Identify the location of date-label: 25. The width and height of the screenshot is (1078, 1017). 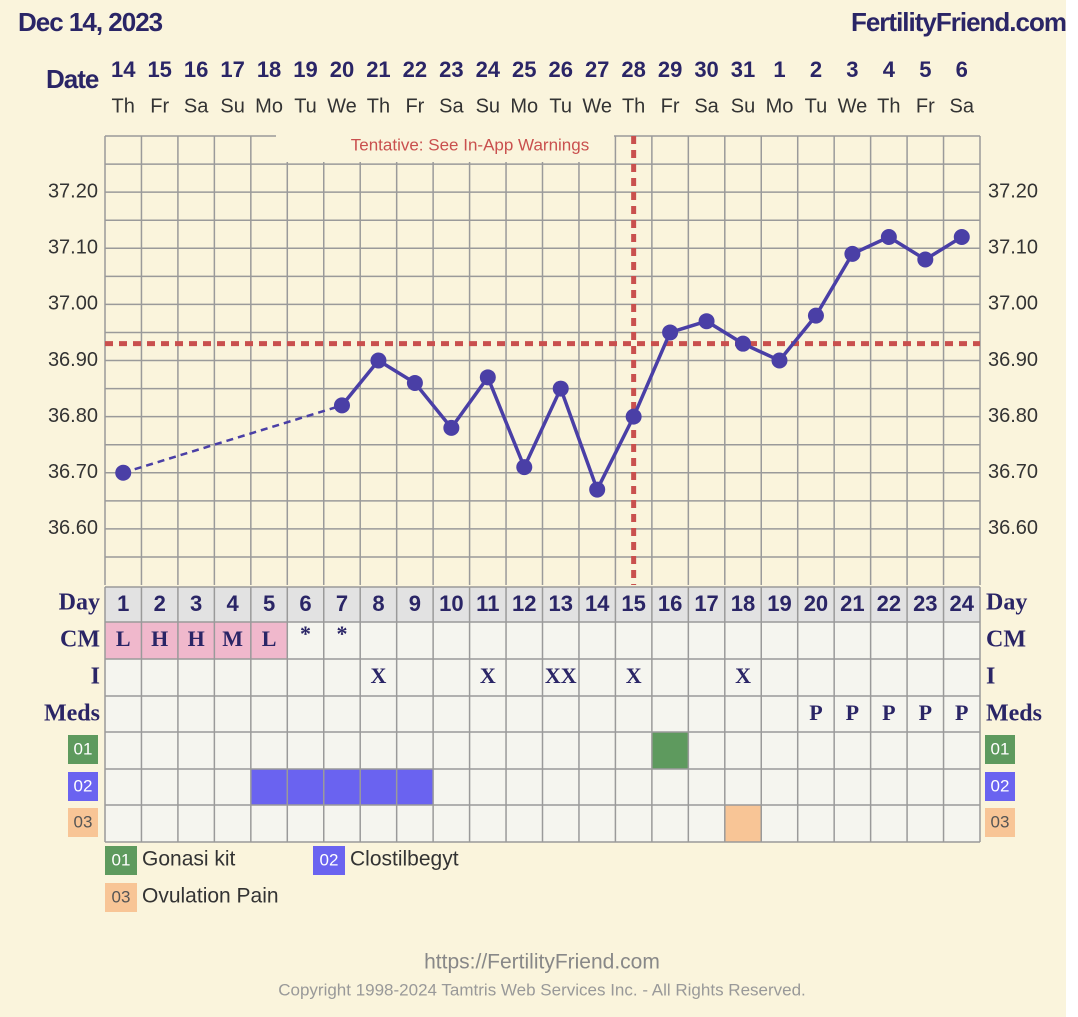
(524, 69).